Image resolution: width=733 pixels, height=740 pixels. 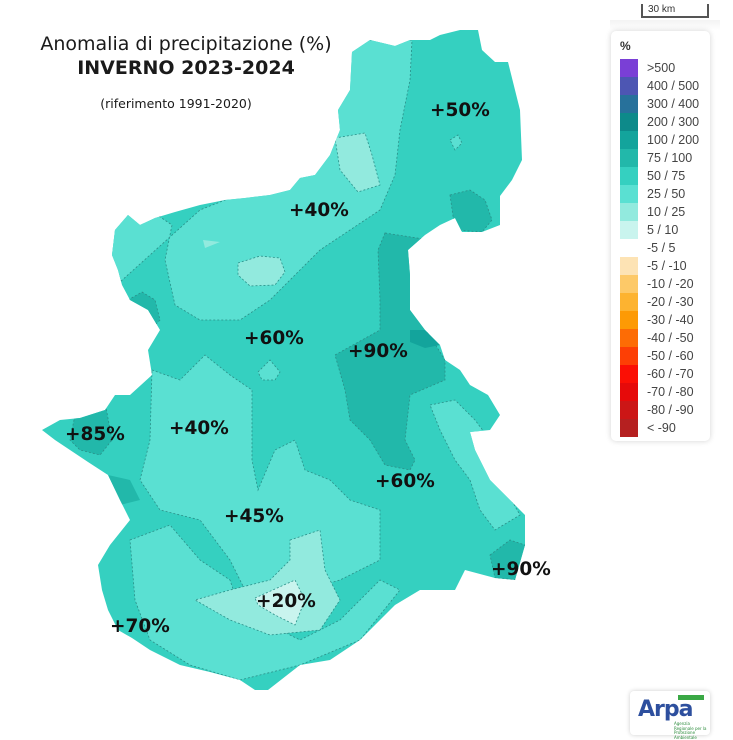 What do you see at coordinates (176, 103) in the screenshot?
I see `reference-period: (riferimento 1991-2020)` at bounding box center [176, 103].